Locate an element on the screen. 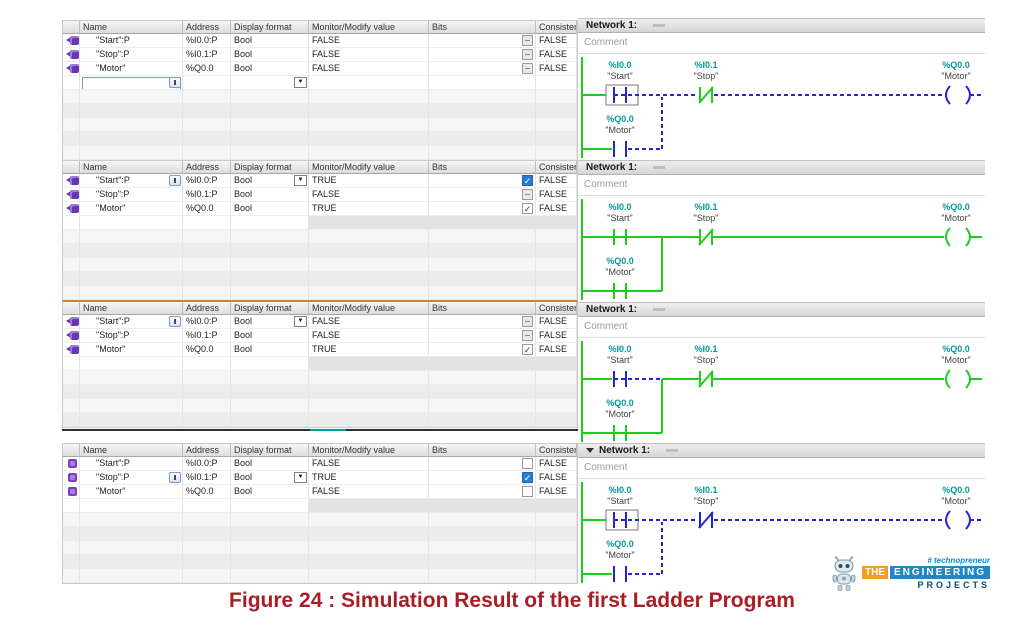 This screenshot has width=1024, height=627. table-row-selected: "Stop":P %I0.1:P Bool TRUE FALSE is located at coordinates (320, 478).